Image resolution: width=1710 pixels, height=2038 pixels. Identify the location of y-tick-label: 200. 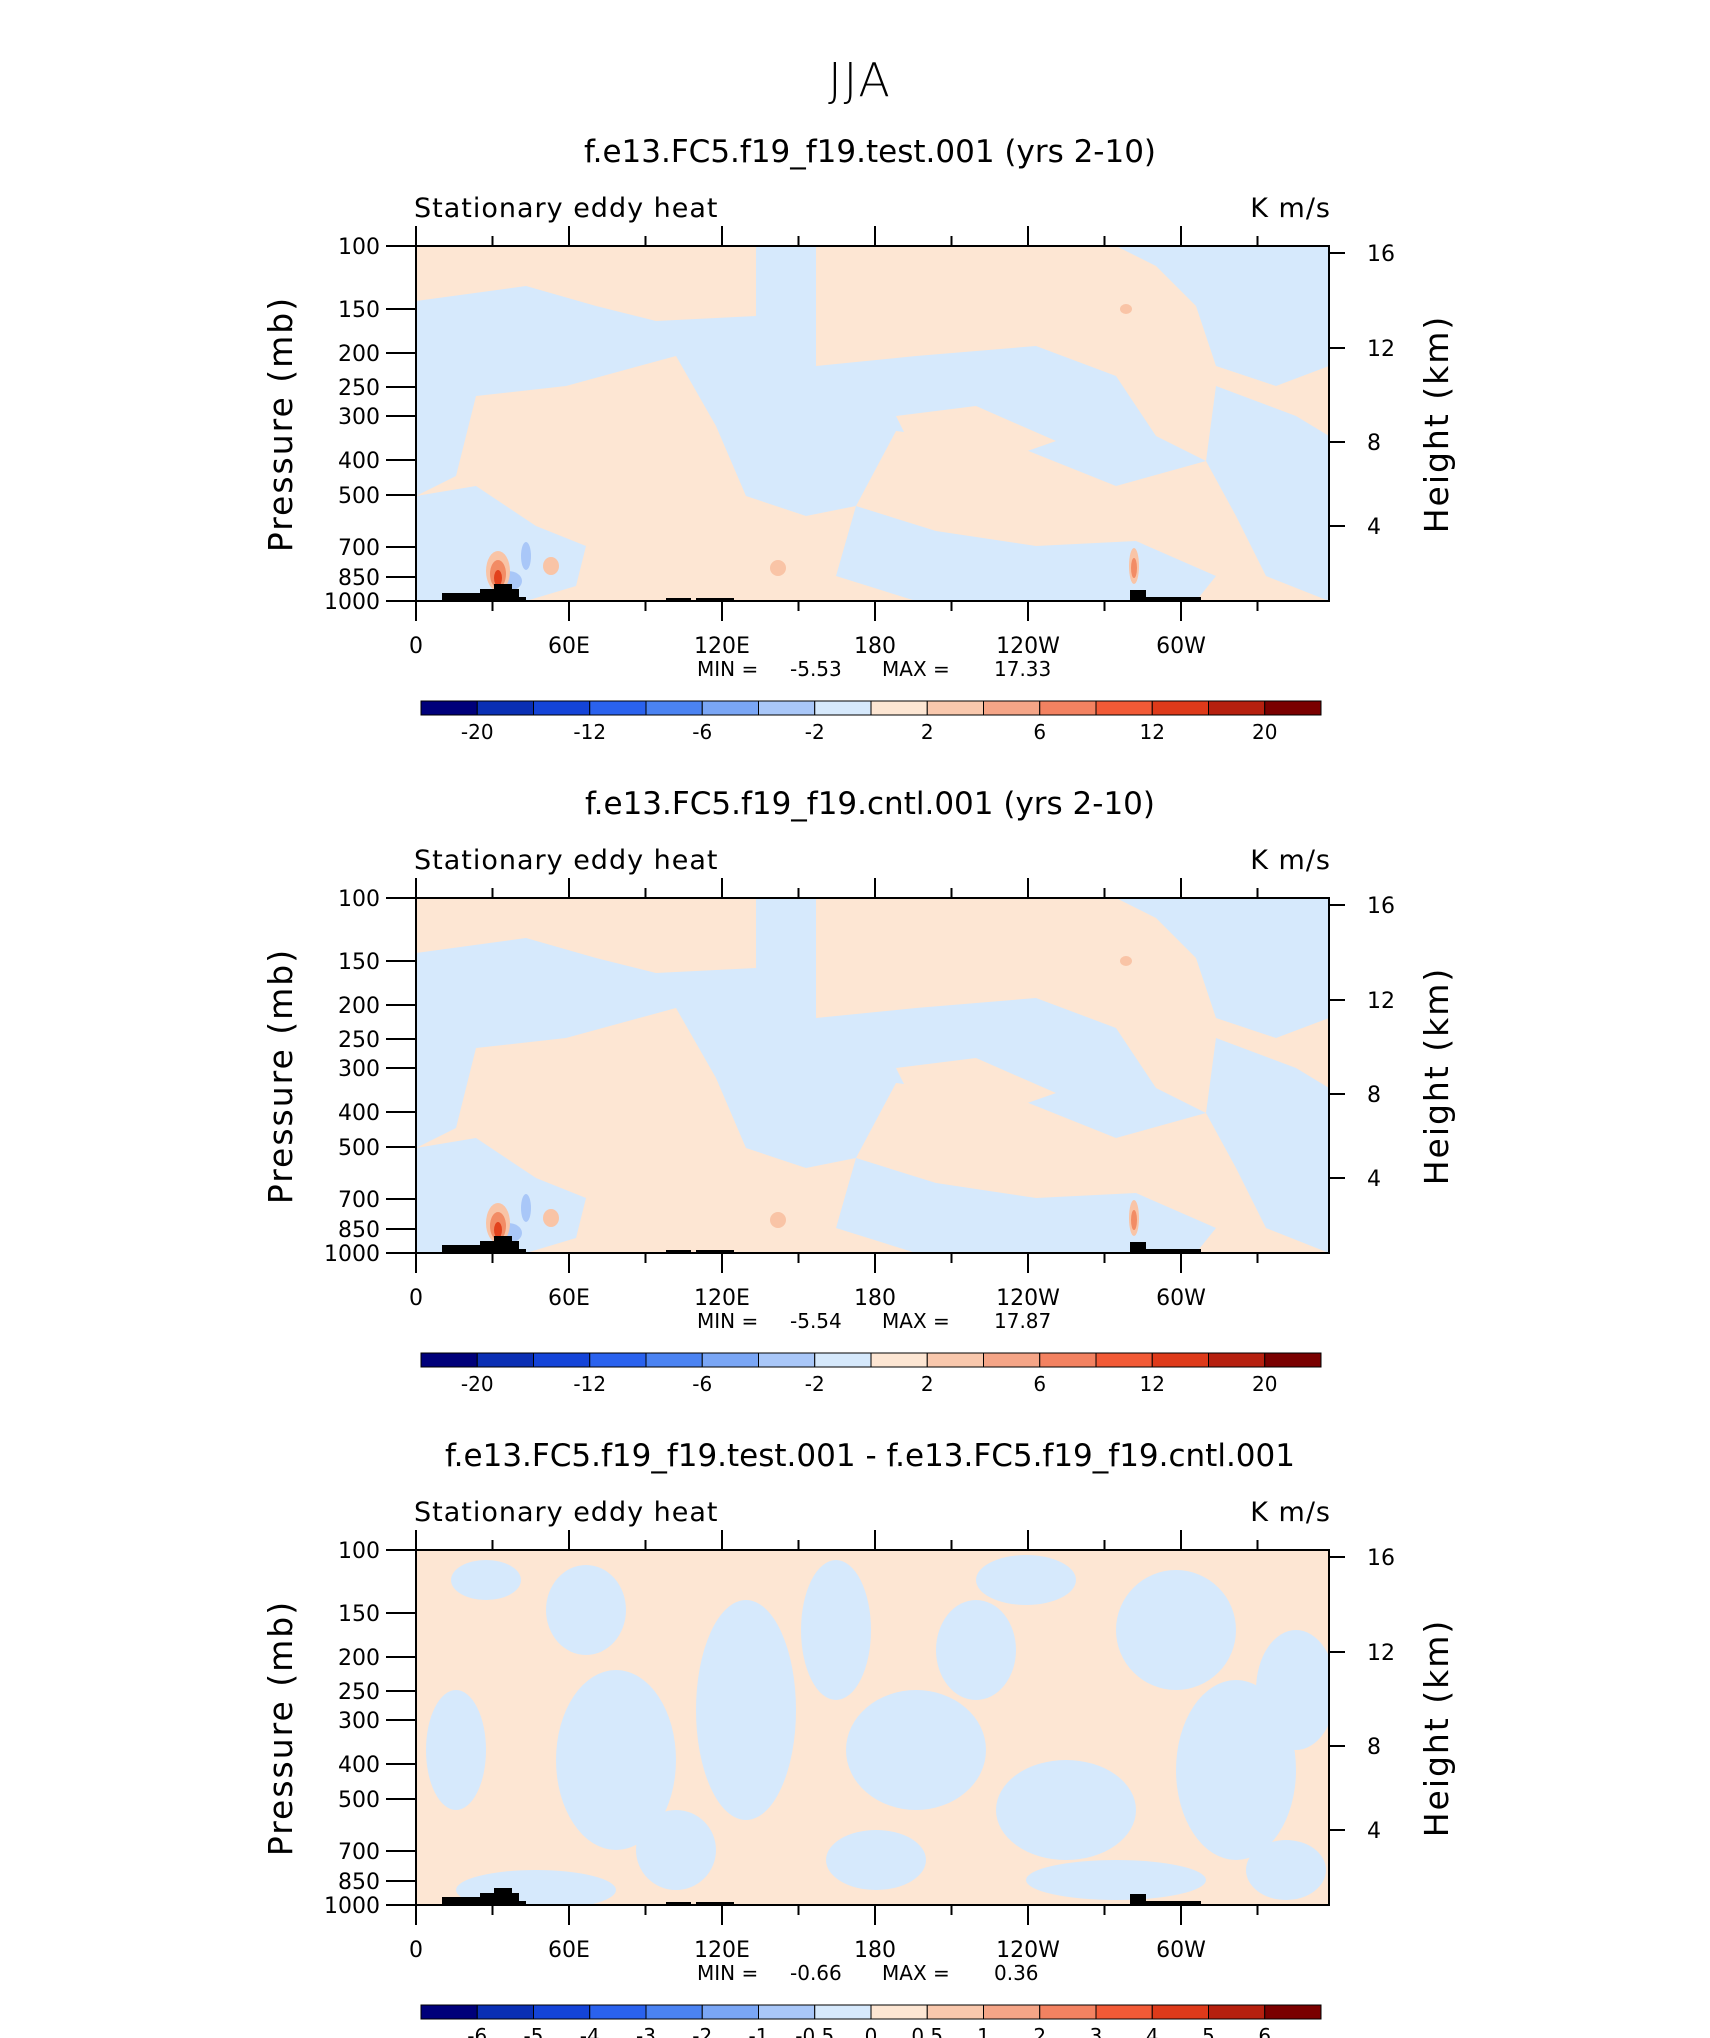
(359, 354).